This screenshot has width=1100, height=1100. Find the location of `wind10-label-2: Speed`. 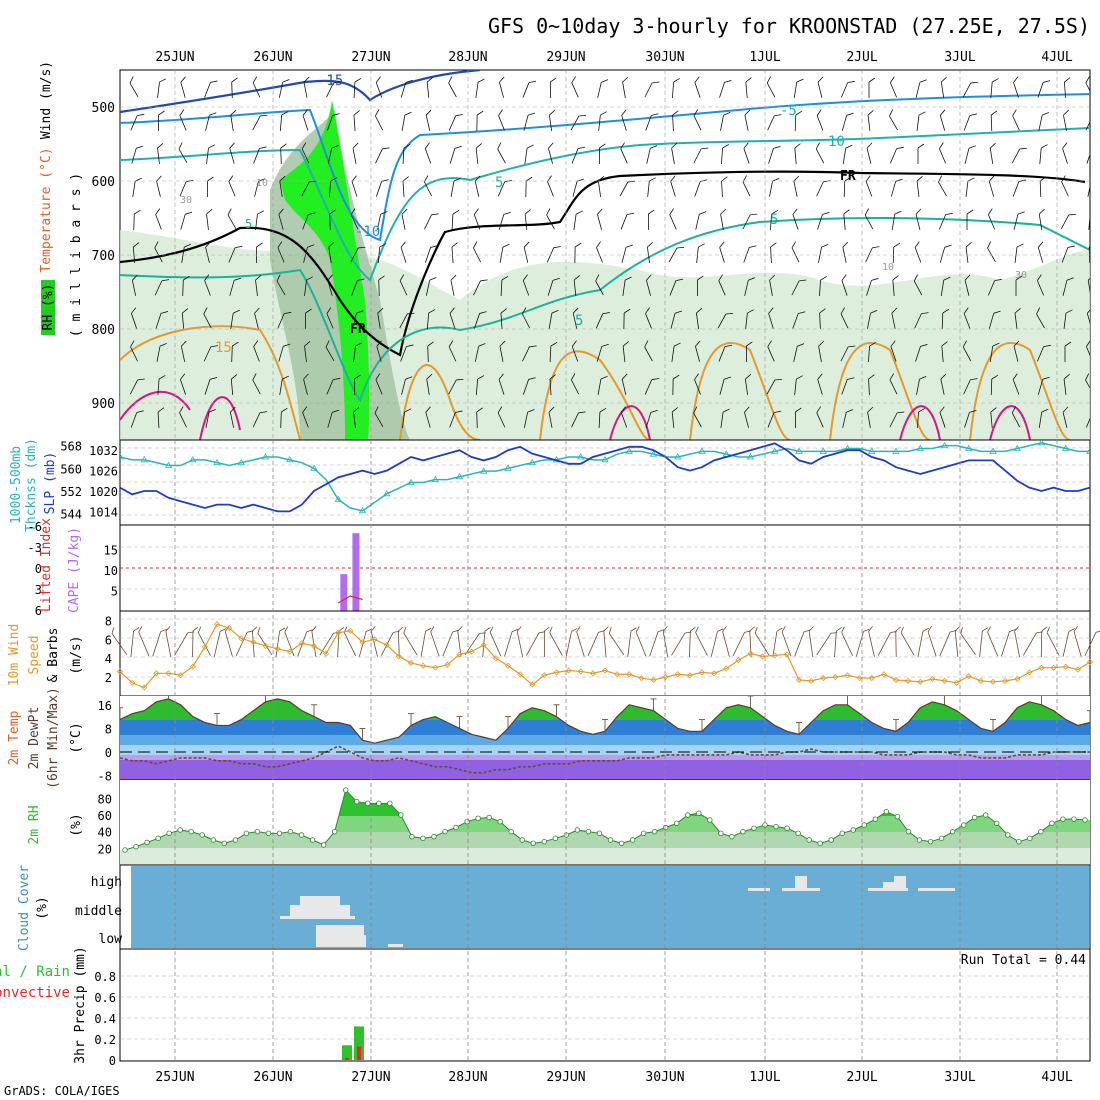

wind10-label-2: Speed is located at coordinates (34, 654).